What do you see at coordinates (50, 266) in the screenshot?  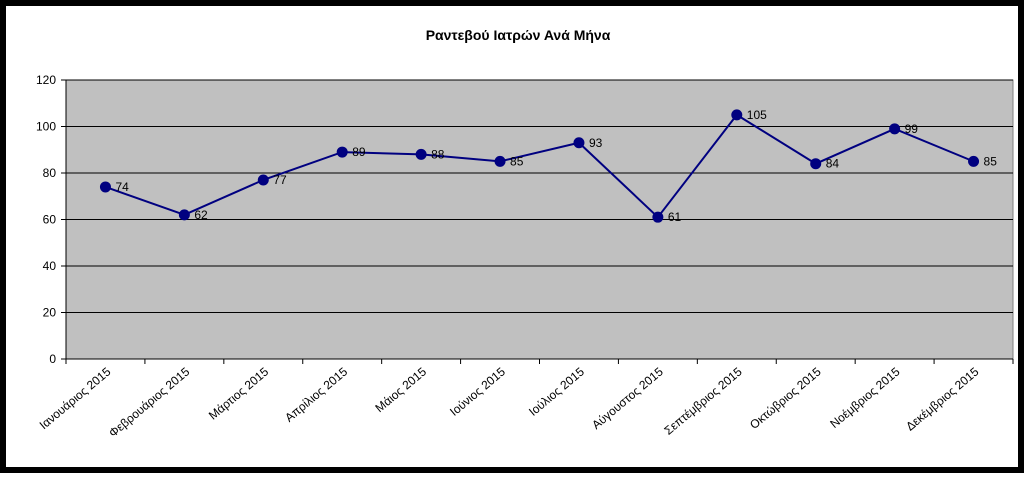 I see `y-tick-label: 40` at bounding box center [50, 266].